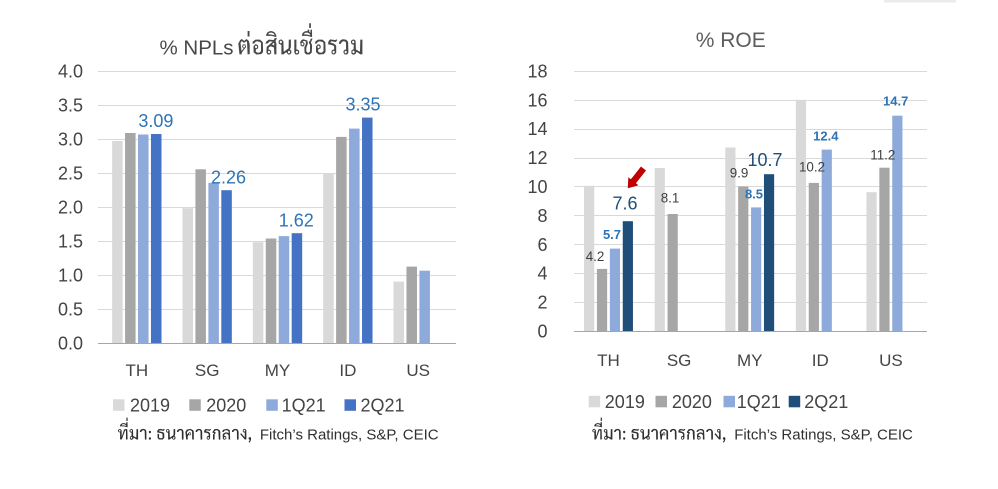 This screenshot has width=998, height=489. Describe the element at coordinates (812, 167) in the screenshot. I see `svg-text: 10.2` at that location.